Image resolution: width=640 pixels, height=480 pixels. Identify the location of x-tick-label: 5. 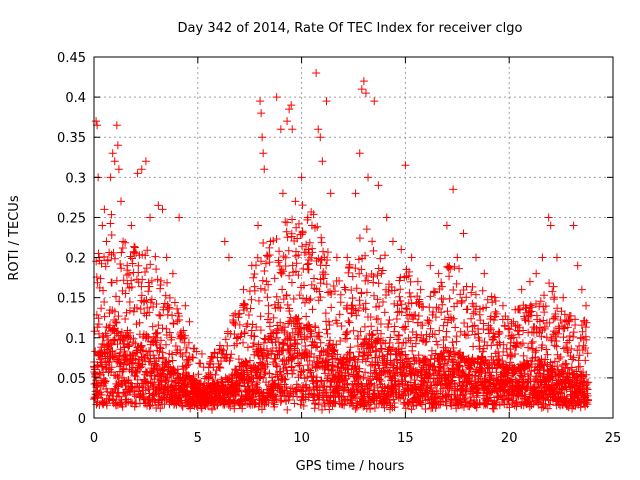
(198, 438).